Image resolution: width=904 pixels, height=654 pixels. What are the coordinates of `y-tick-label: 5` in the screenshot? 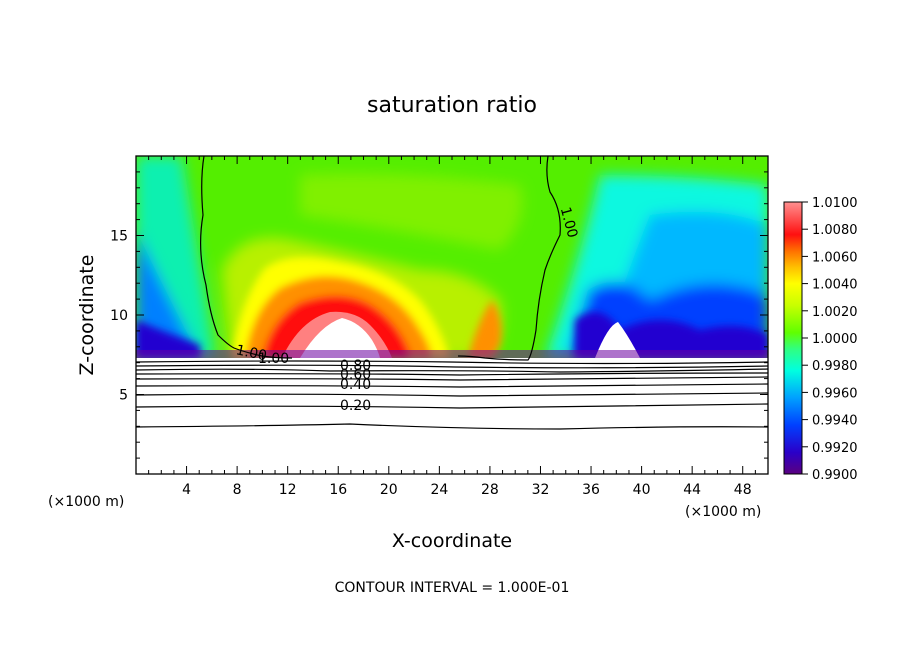 It's located at (123, 396).